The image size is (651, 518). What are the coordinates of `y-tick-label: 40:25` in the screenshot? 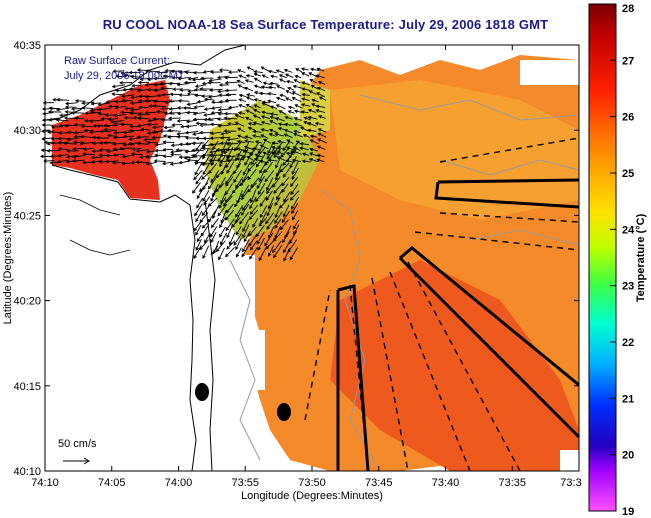 It's located at (27, 216).